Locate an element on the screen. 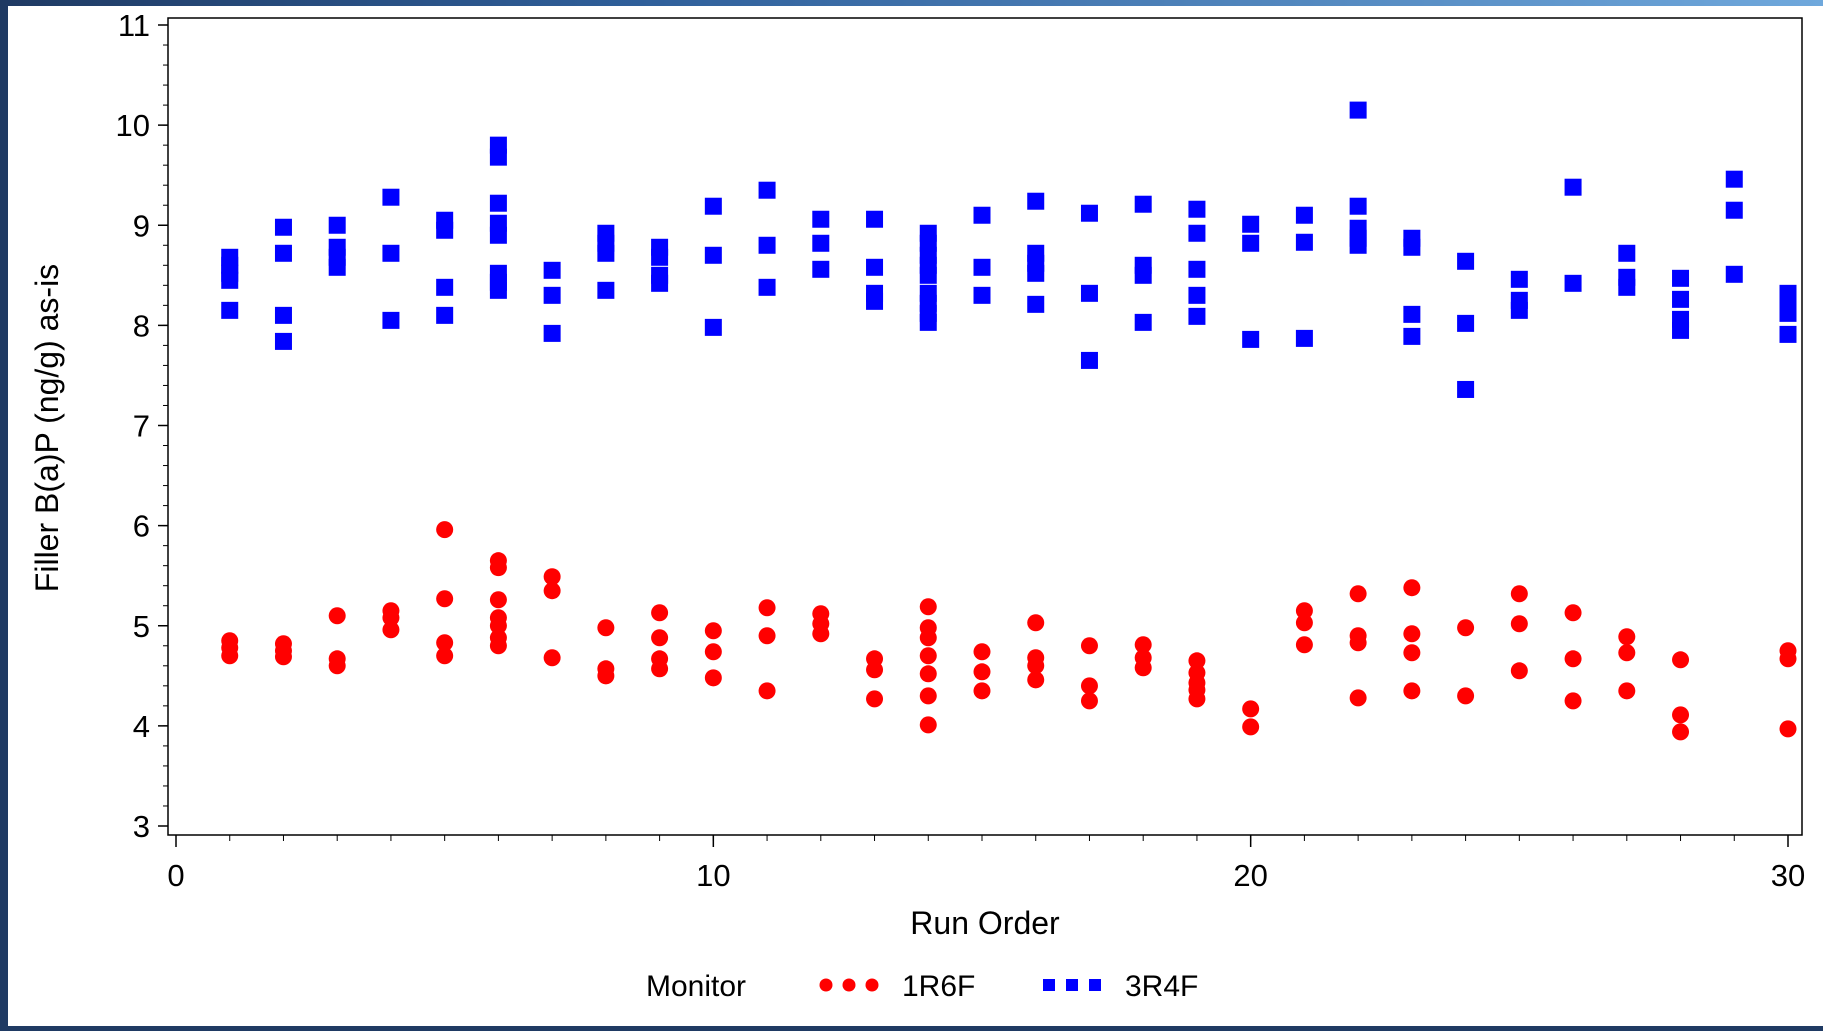  y-axis-label: Filler B(a)P (ng/g) as-is is located at coordinates (47, 428).